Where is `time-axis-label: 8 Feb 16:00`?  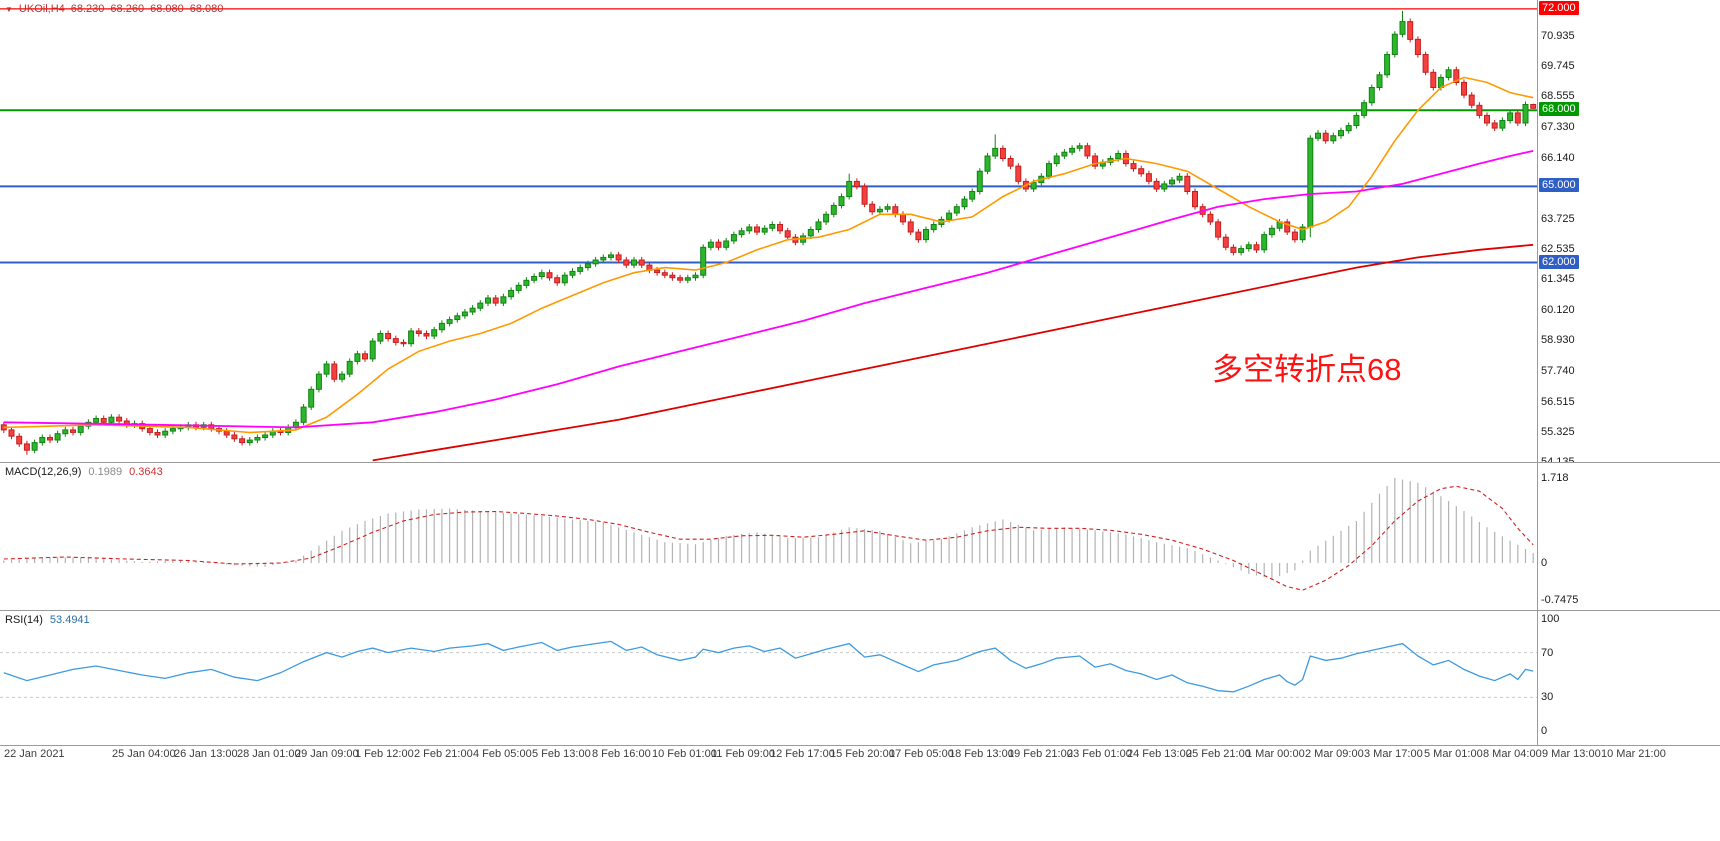
time-axis-label: 8 Feb 16:00 is located at coordinates (621, 754).